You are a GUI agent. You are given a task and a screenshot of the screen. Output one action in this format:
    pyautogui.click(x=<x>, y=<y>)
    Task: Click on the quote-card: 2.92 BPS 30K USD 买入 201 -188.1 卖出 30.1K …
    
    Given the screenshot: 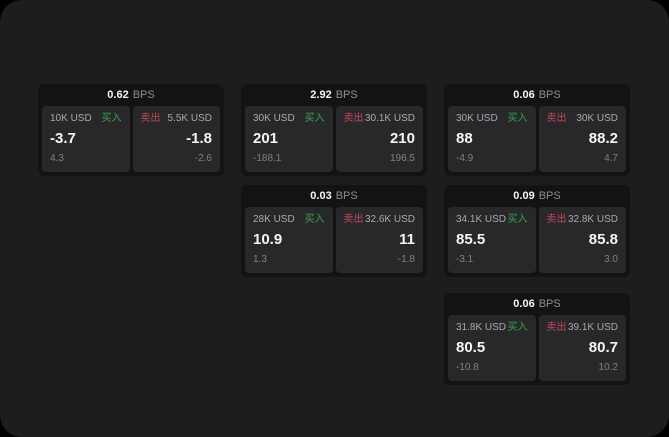 What is the action you would take?
    pyautogui.click(x=334, y=130)
    